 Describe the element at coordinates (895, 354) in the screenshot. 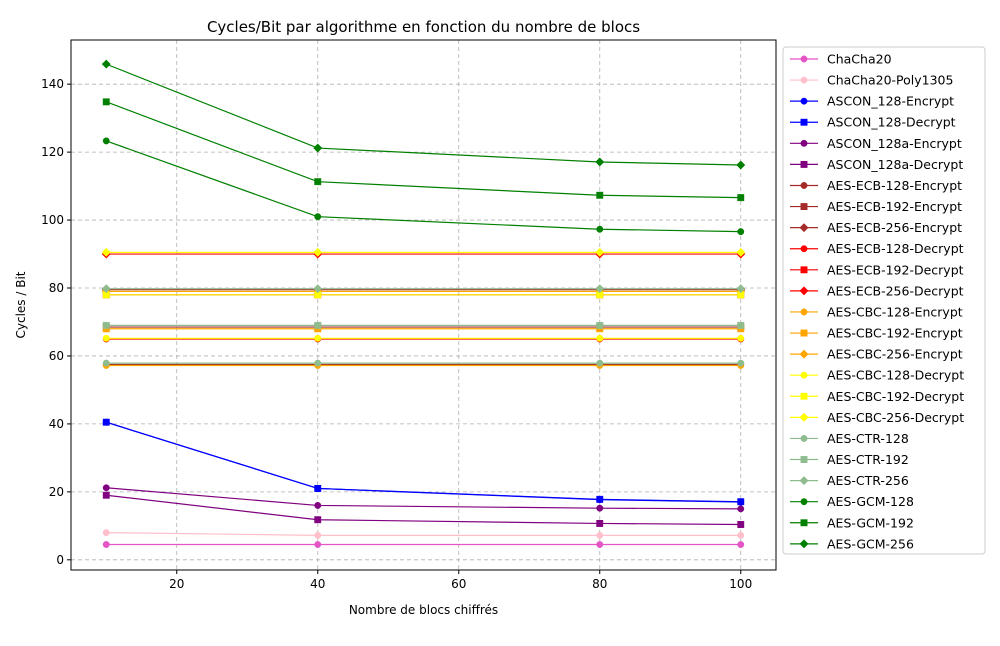

I see `legend-label: AES-CBC-256-Encrypt` at that location.